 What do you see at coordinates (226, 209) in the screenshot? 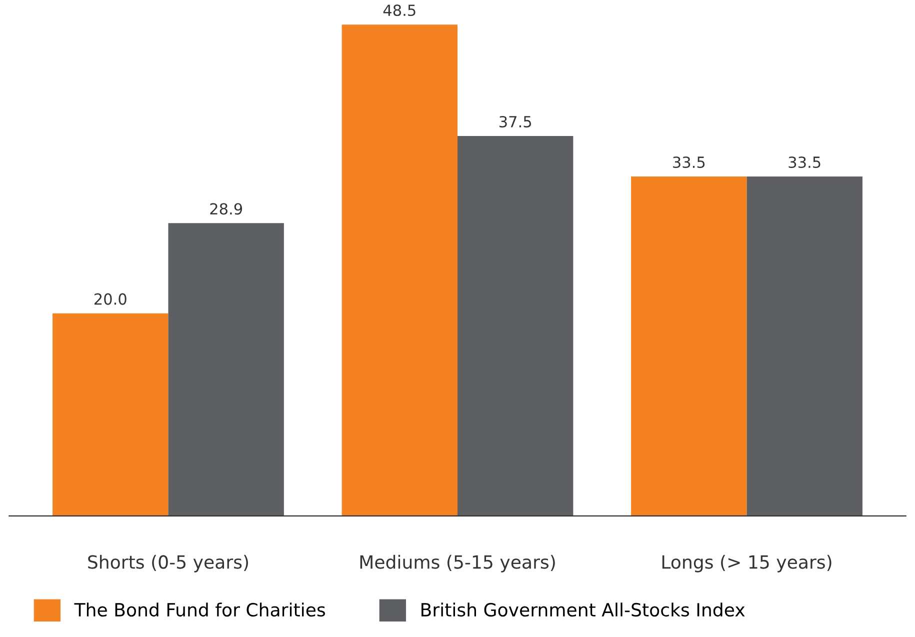
I see `data-label: 28.9` at bounding box center [226, 209].